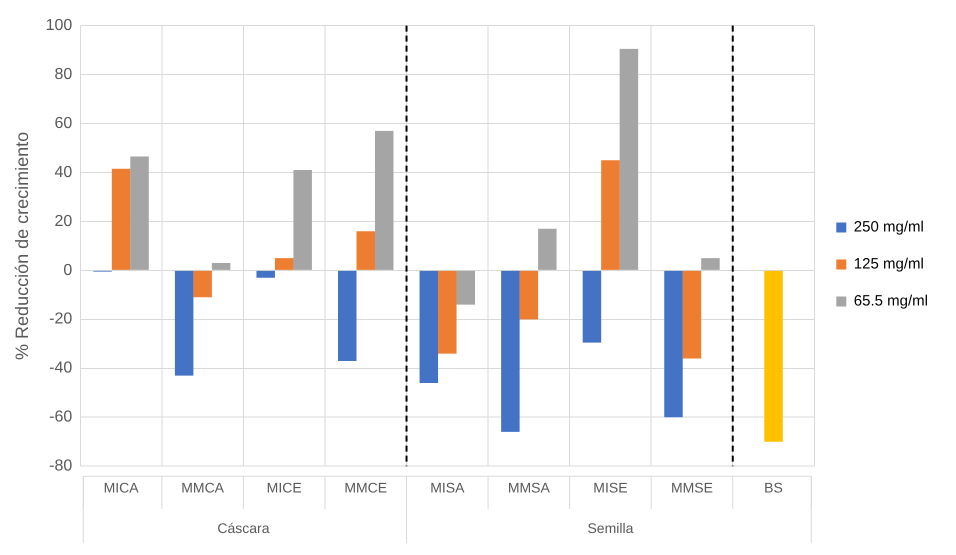 This screenshot has width=956, height=555. I want to click on y-tick-label: -80, so click(60, 466).